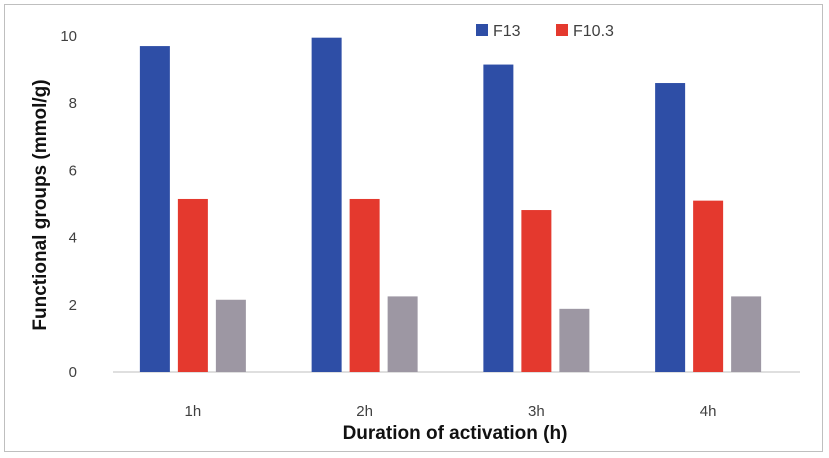 Image resolution: width=829 pixels, height=458 pixels. Describe the element at coordinates (326, 205) in the screenshot. I see `bar-series0-2h` at that location.